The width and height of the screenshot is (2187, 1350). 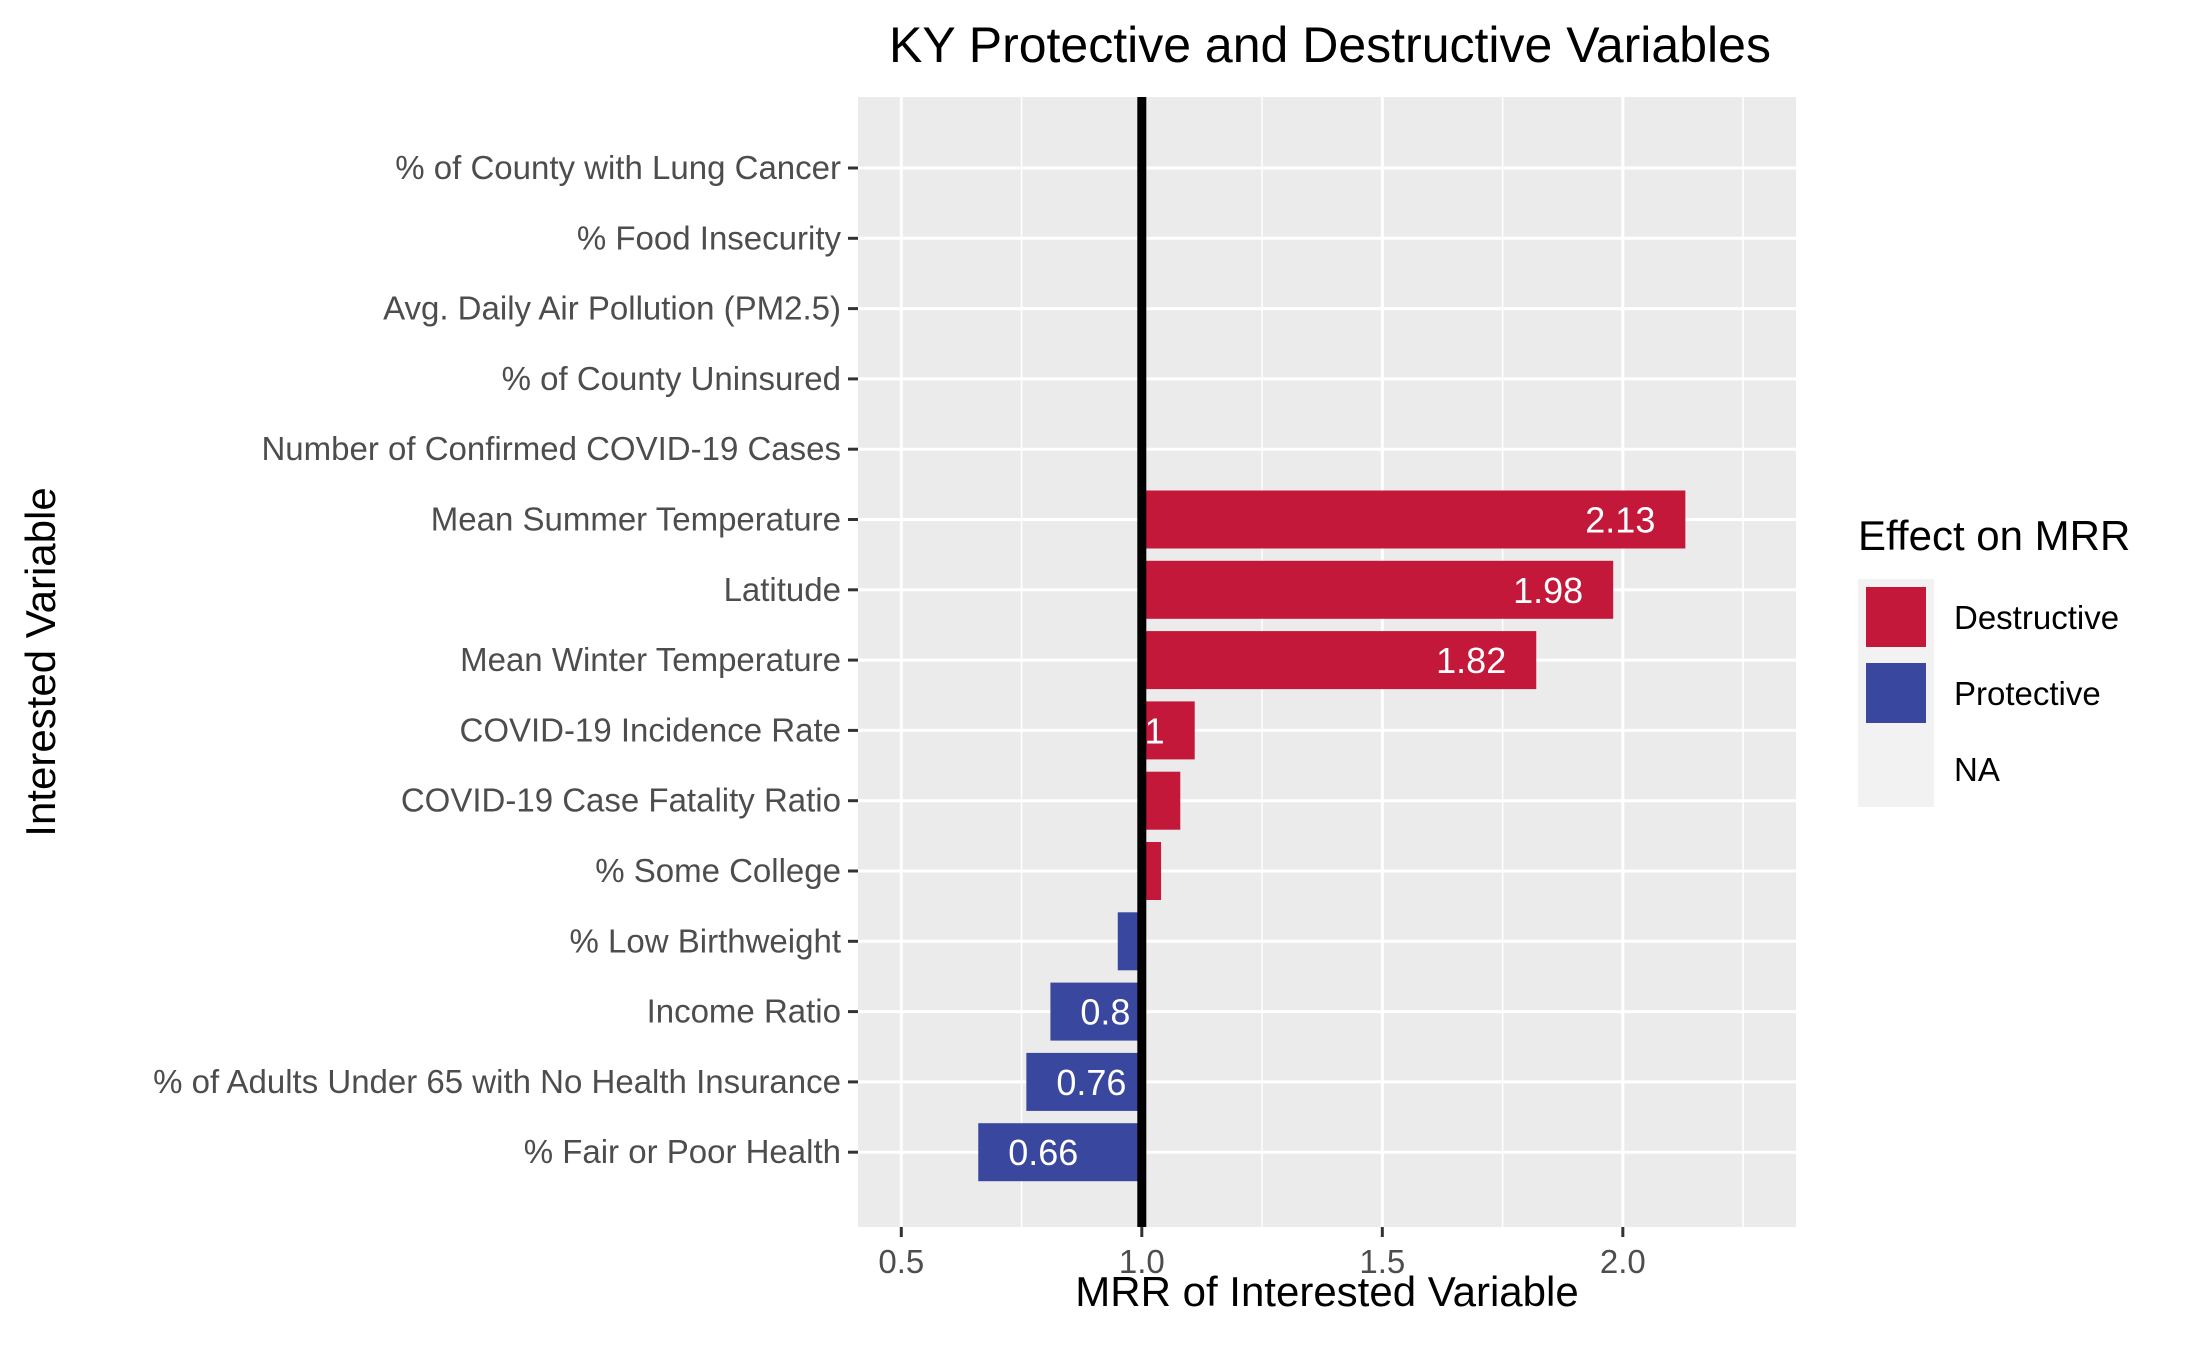 What do you see at coordinates (1620, 520) in the screenshot?
I see `data-label: 2.13` at bounding box center [1620, 520].